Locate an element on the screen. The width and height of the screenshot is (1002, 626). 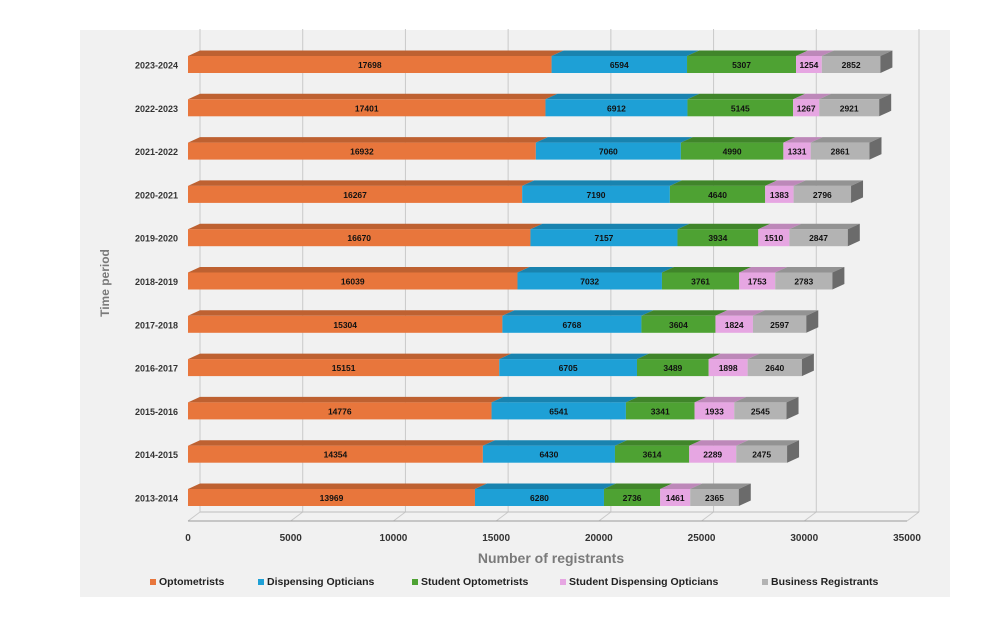
data-label: 16670 is located at coordinates (359, 238).